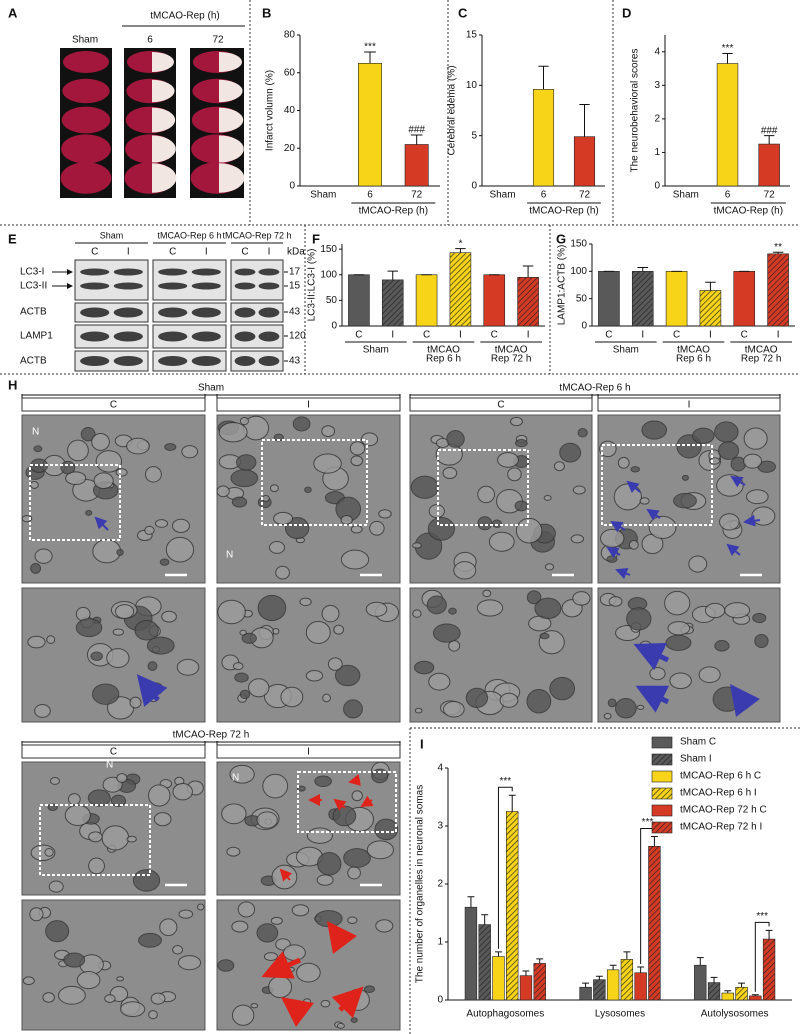 This screenshot has width=800, height=1034. What do you see at coordinates (189, 235) in the screenshot?
I see `blot-group: tMCAO-Rep 6 h` at bounding box center [189, 235].